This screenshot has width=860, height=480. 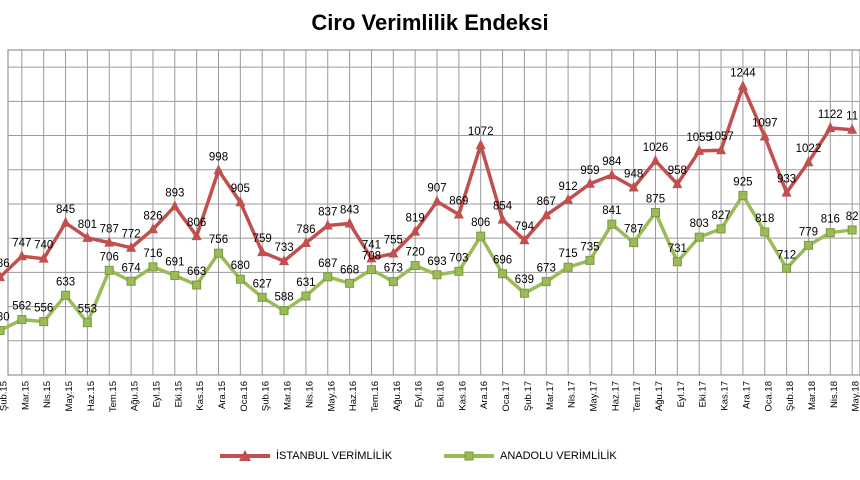 I want to click on data-label: 691, so click(x=174, y=262).